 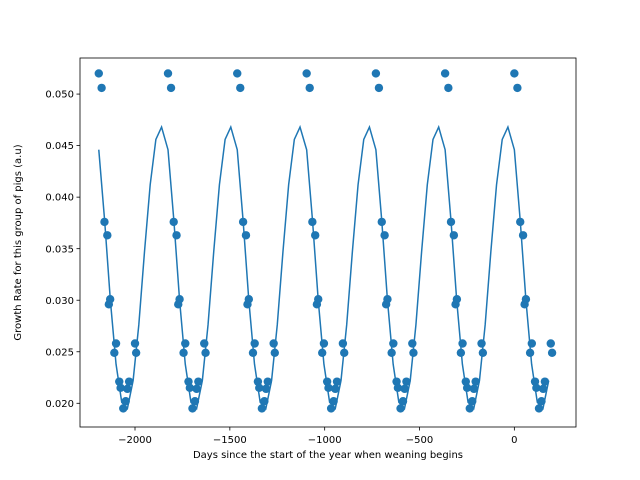 I want to click on x-tick-label: −2000, so click(x=135, y=440).